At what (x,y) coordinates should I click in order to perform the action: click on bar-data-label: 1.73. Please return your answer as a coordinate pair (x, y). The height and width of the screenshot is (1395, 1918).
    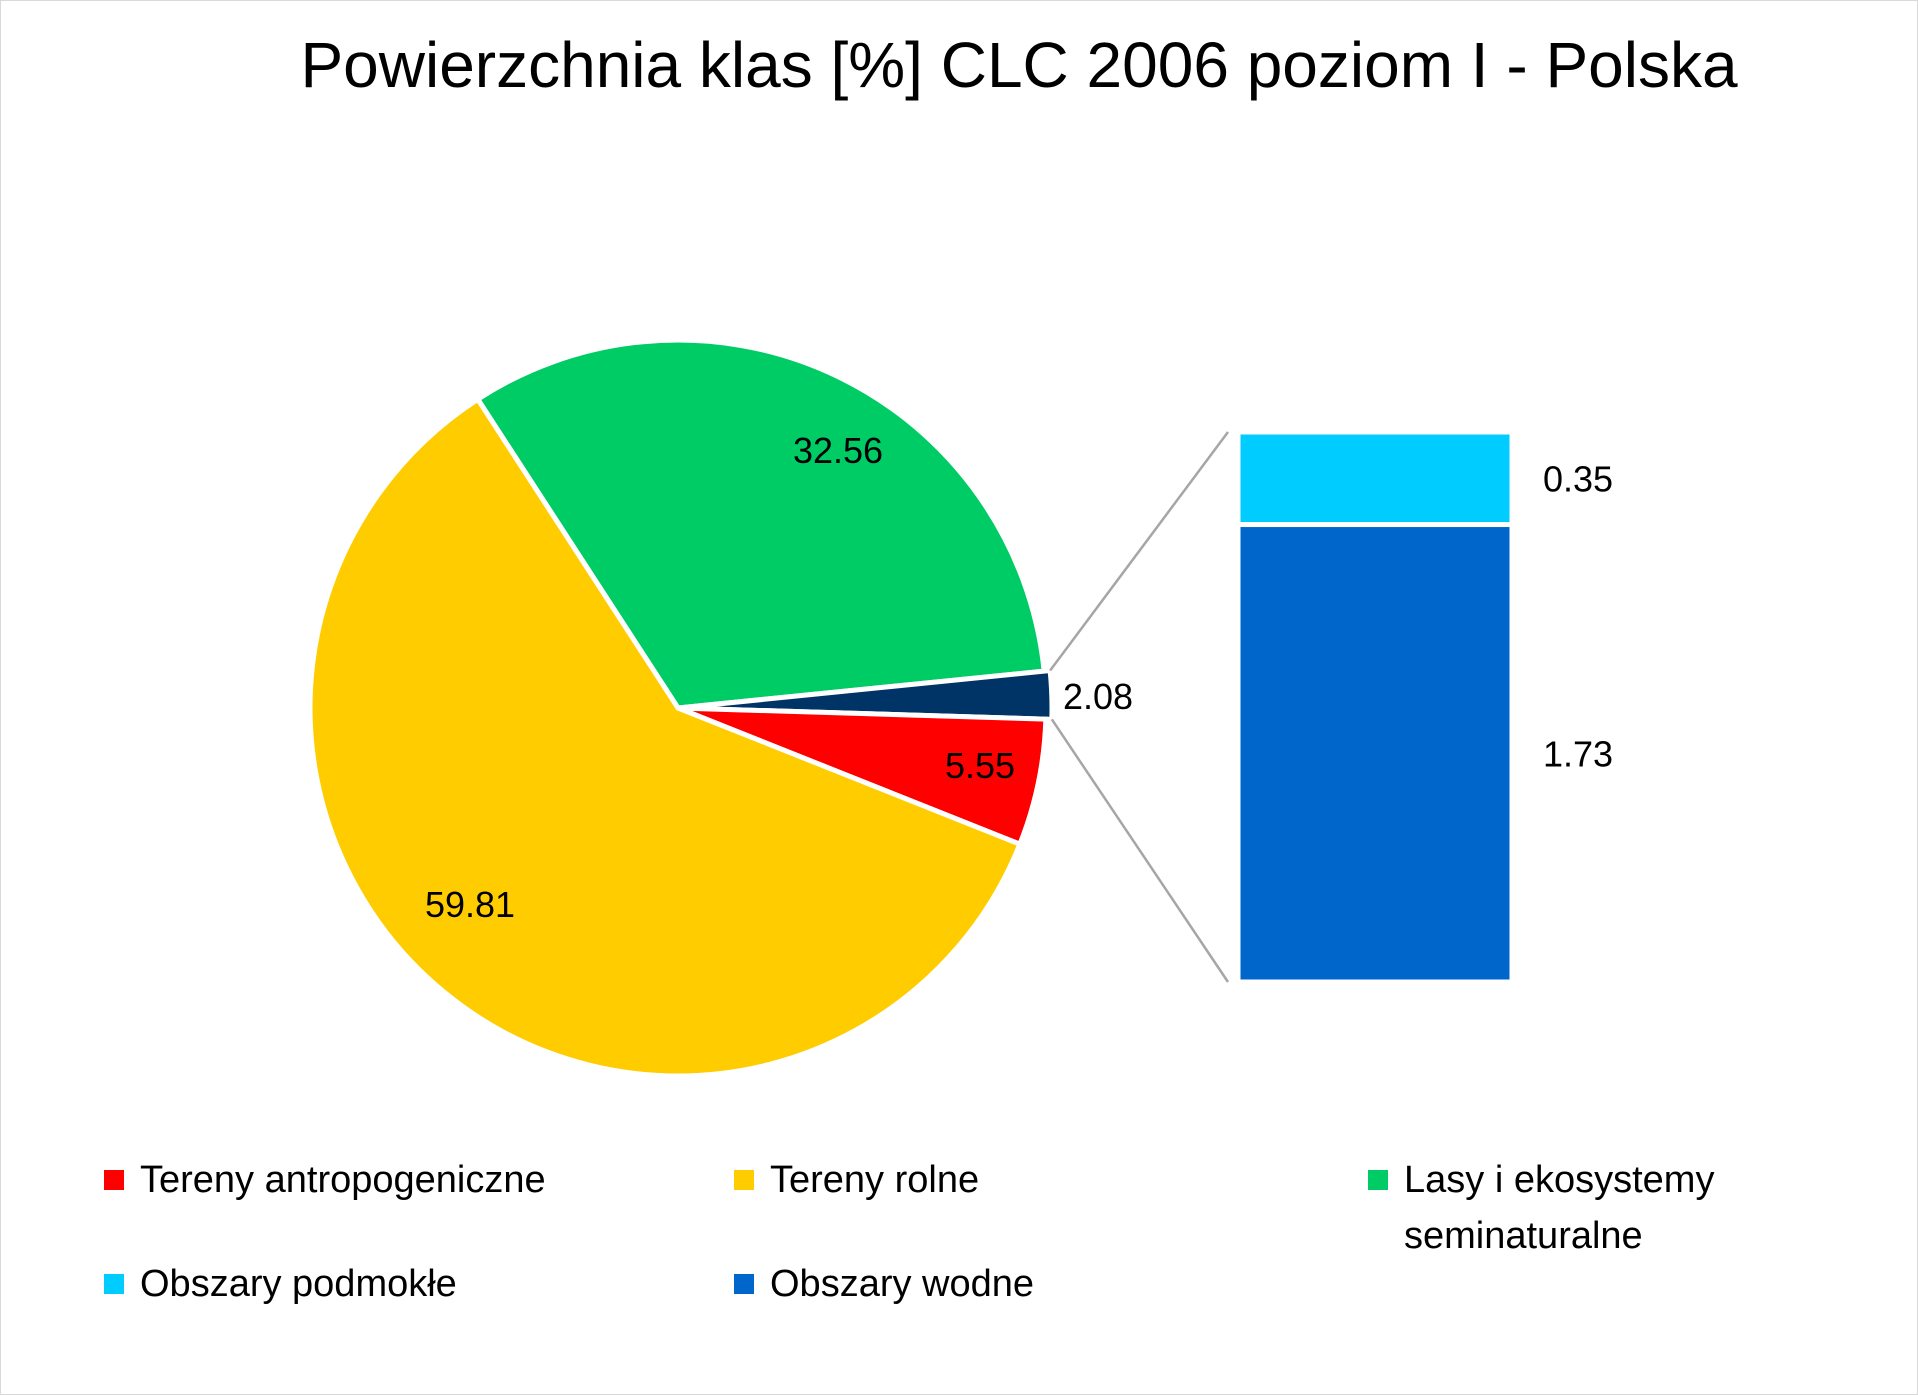
    Looking at the image, I should click on (1578, 753).